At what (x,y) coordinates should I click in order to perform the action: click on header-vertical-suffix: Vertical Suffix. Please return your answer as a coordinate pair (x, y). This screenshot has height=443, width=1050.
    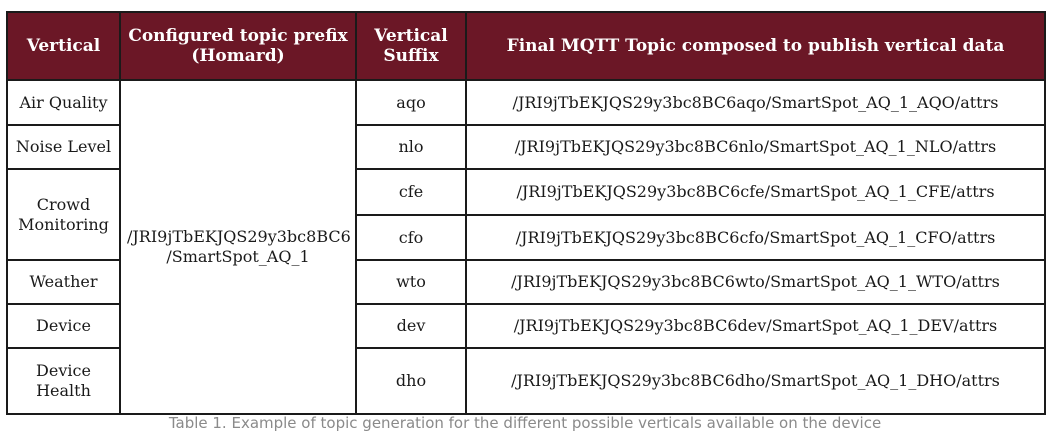
    Looking at the image, I should click on (411, 46).